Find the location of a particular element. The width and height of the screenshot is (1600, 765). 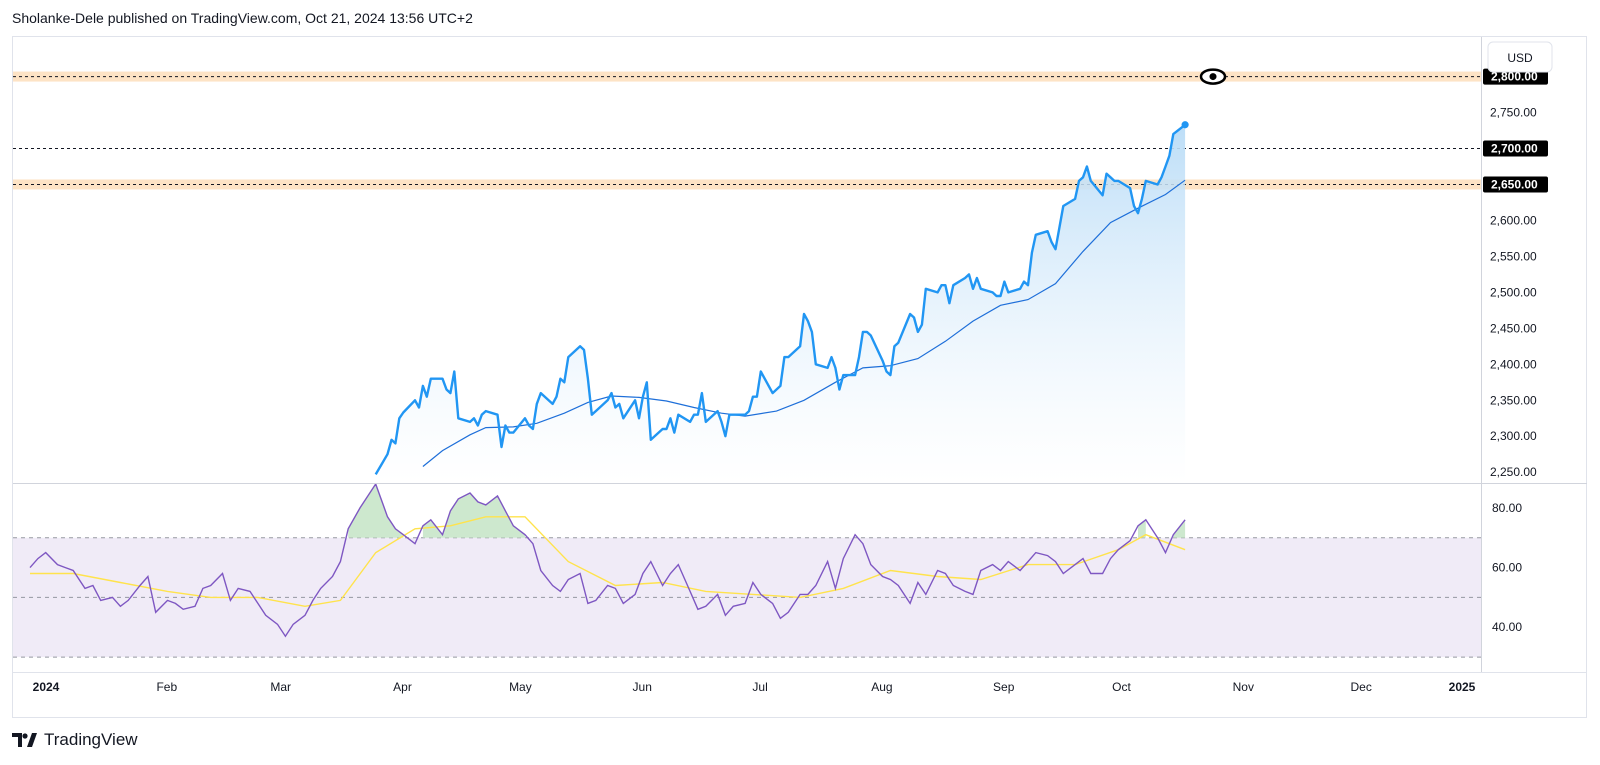

time-tick-label: Aug is located at coordinates (881, 687).